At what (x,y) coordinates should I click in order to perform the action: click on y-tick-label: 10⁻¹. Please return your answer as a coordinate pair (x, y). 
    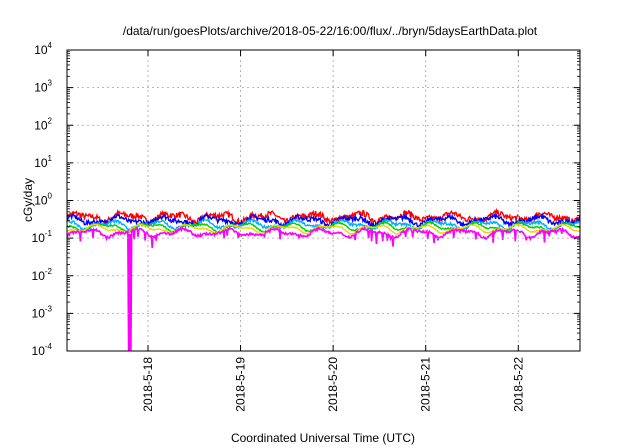
    Looking at the image, I should click on (42, 237).